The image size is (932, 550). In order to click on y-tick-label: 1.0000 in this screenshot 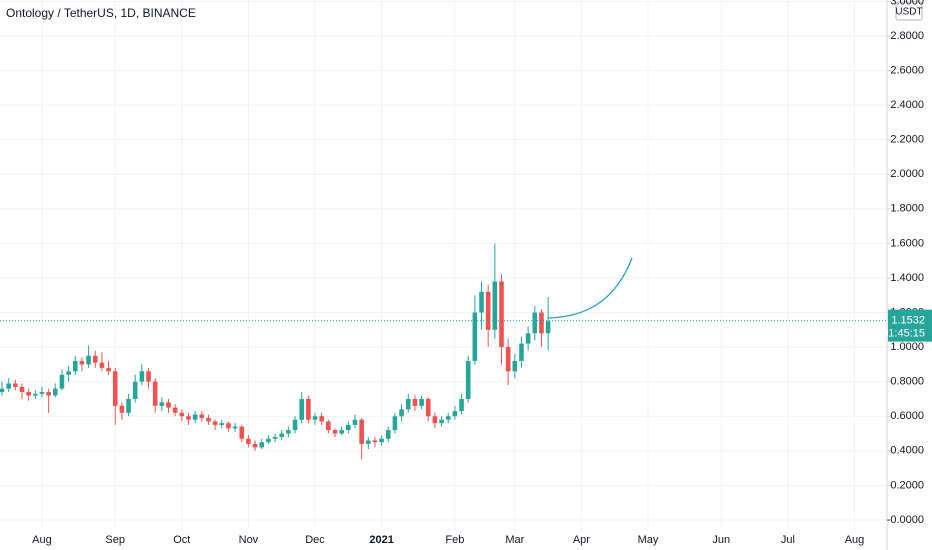, I will do `click(907, 347)`.